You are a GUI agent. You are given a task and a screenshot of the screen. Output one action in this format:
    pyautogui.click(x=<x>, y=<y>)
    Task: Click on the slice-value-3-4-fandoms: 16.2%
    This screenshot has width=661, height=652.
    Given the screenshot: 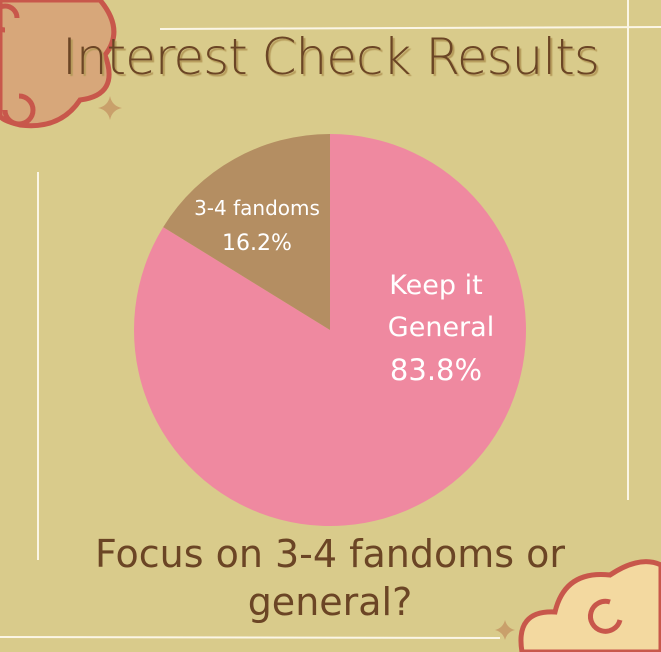 What is the action you would take?
    pyautogui.click(x=257, y=243)
    